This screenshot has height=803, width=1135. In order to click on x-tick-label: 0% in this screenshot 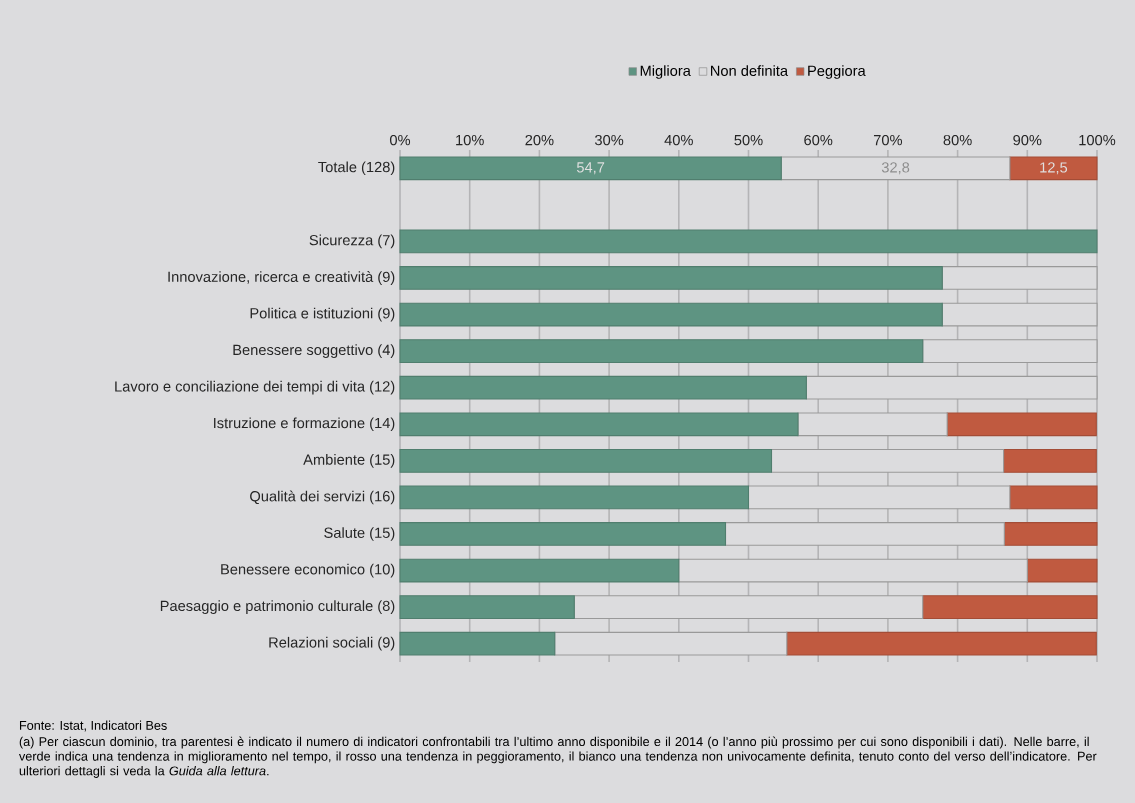, I will do `click(400, 140)`.